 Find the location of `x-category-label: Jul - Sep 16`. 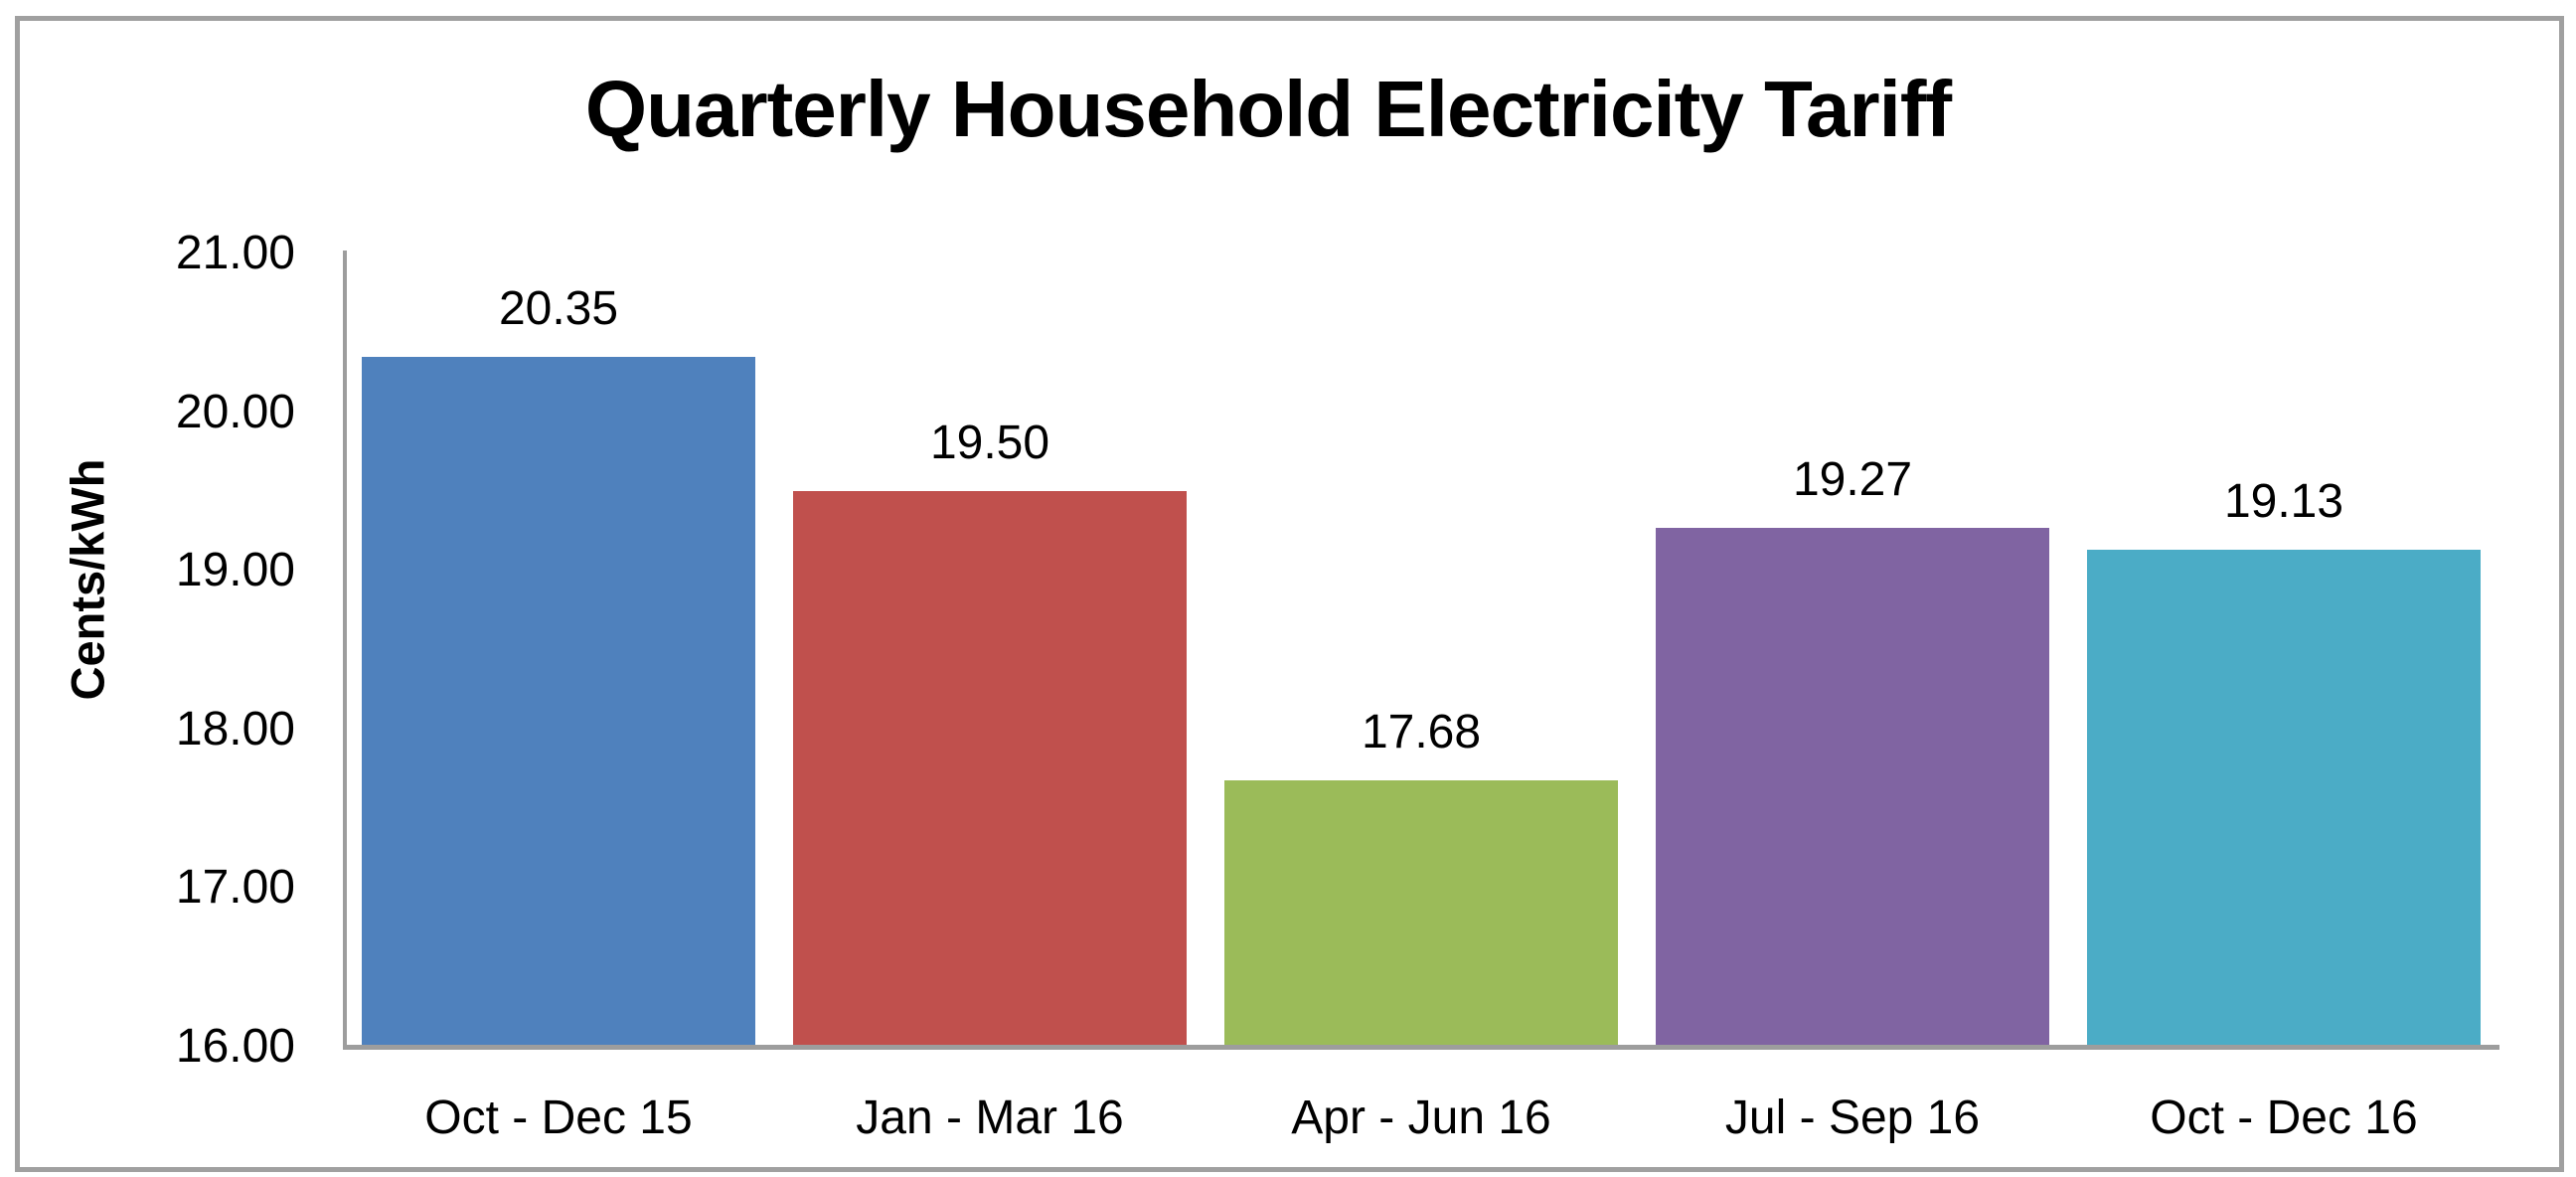

x-category-label: Jul - Sep 16 is located at coordinates (1852, 1118).